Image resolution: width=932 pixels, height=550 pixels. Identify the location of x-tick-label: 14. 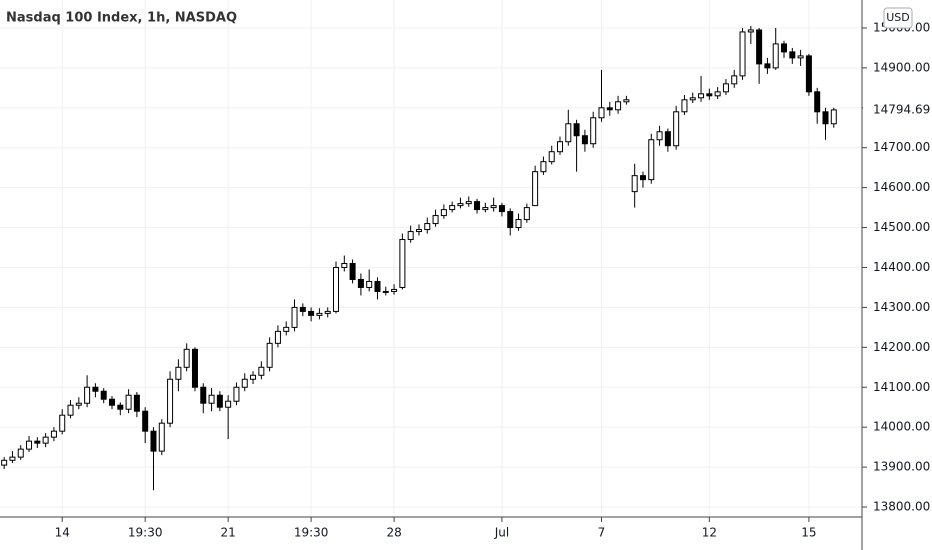
(62, 533).